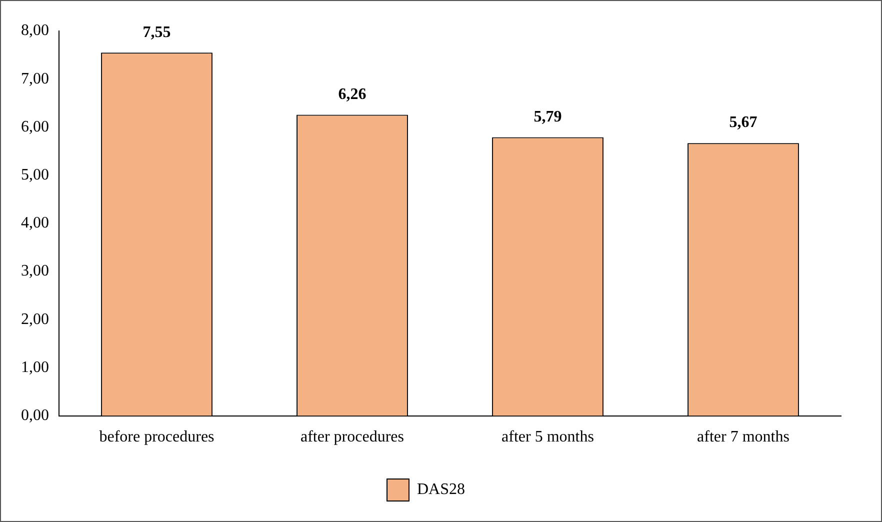 This screenshot has height=522, width=882. What do you see at coordinates (35, 127) in the screenshot?
I see `y-tick-label: 6,00` at bounding box center [35, 127].